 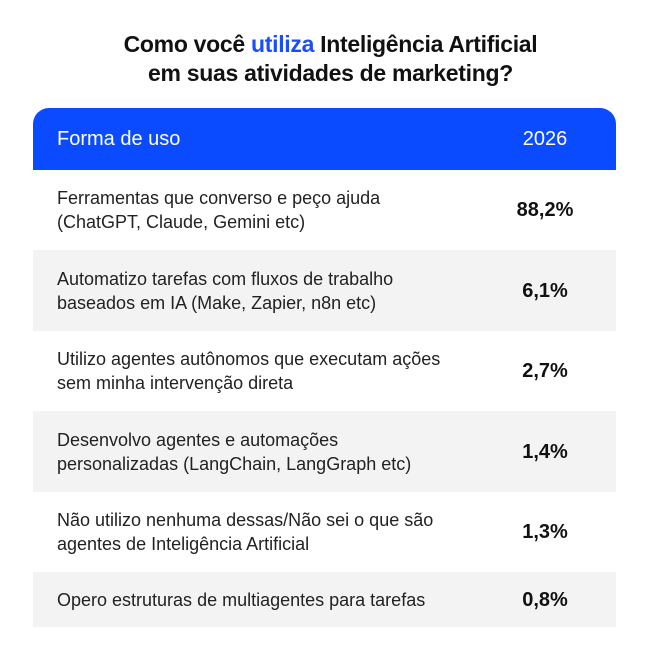 What do you see at coordinates (217, 302) in the screenshot?
I see `row-label-line: baseados em IA (Make, Zapier, n8n etc)` at bounding box center [217, 302].